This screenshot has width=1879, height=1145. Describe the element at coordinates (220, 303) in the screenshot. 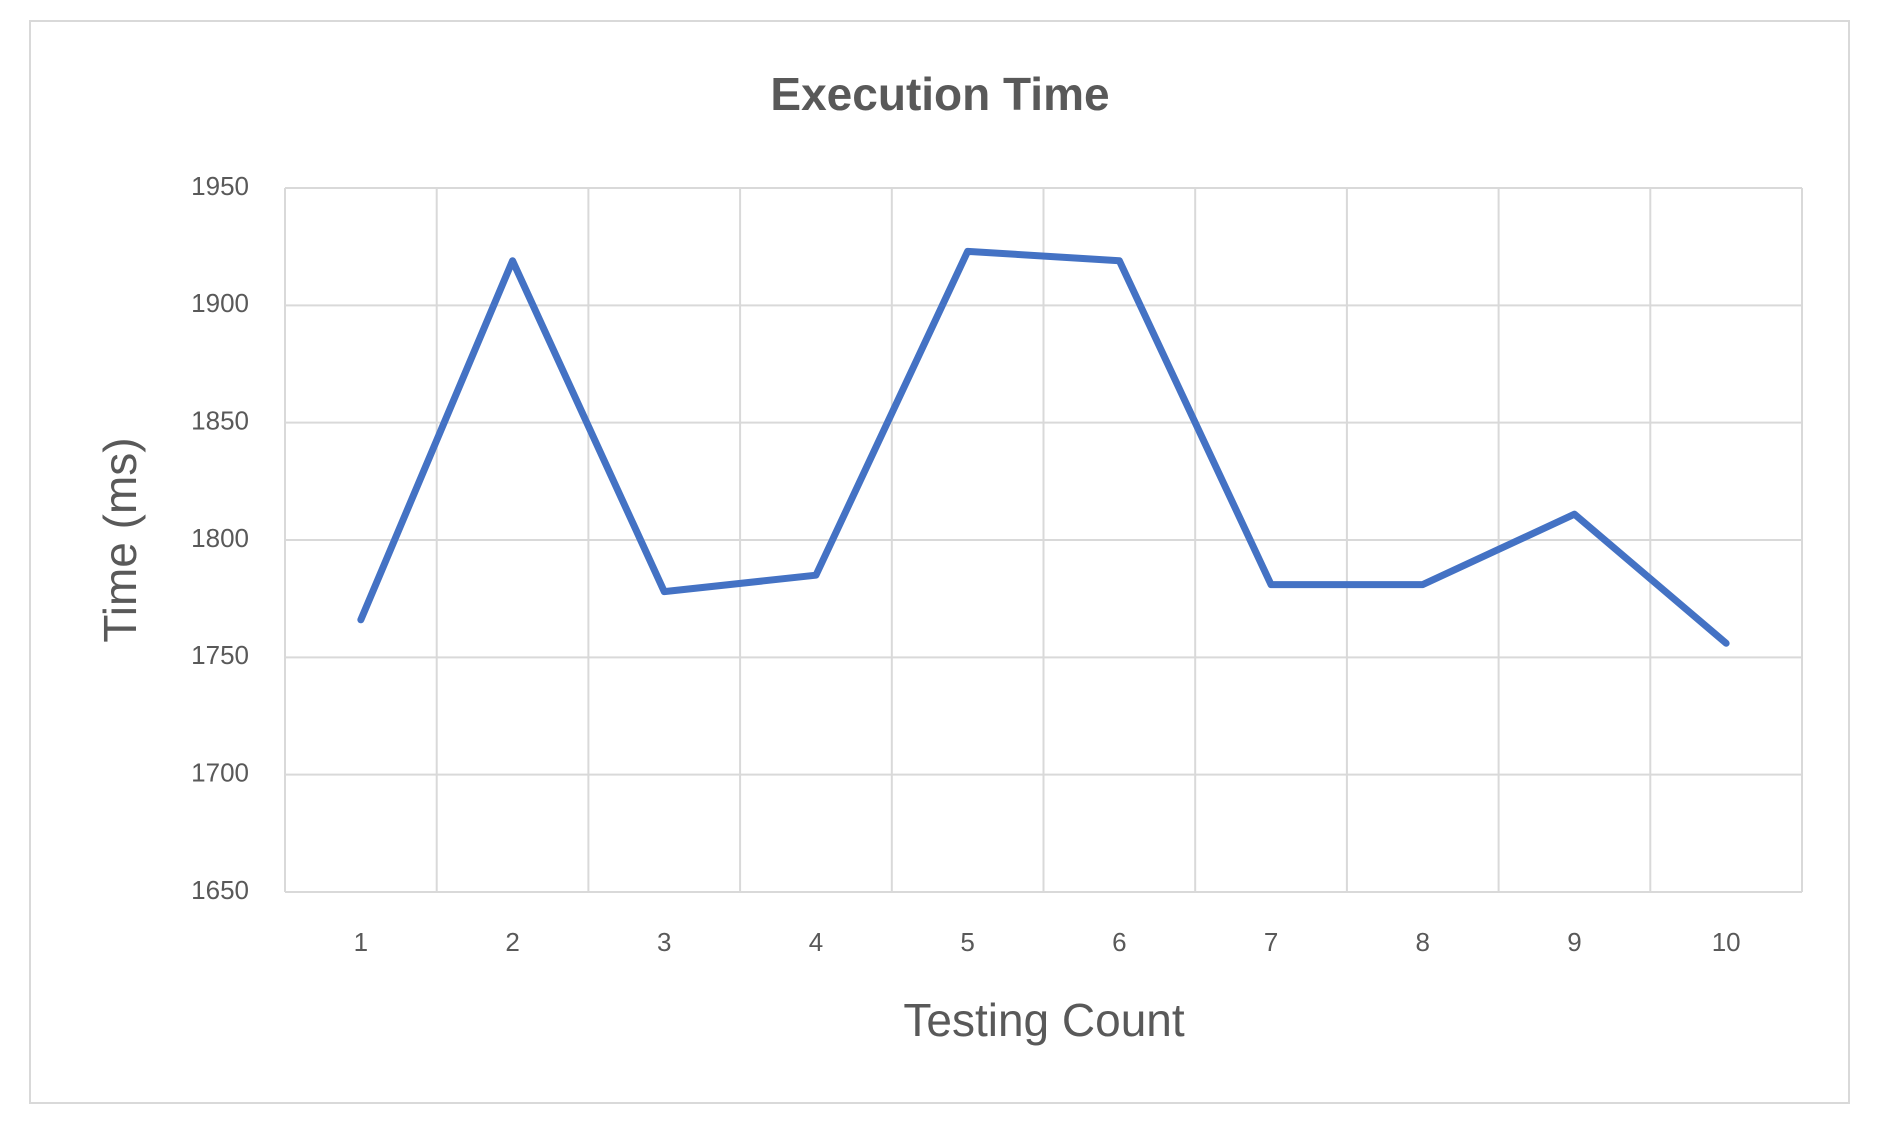

I see `y-tick-label: 1900` at that location.